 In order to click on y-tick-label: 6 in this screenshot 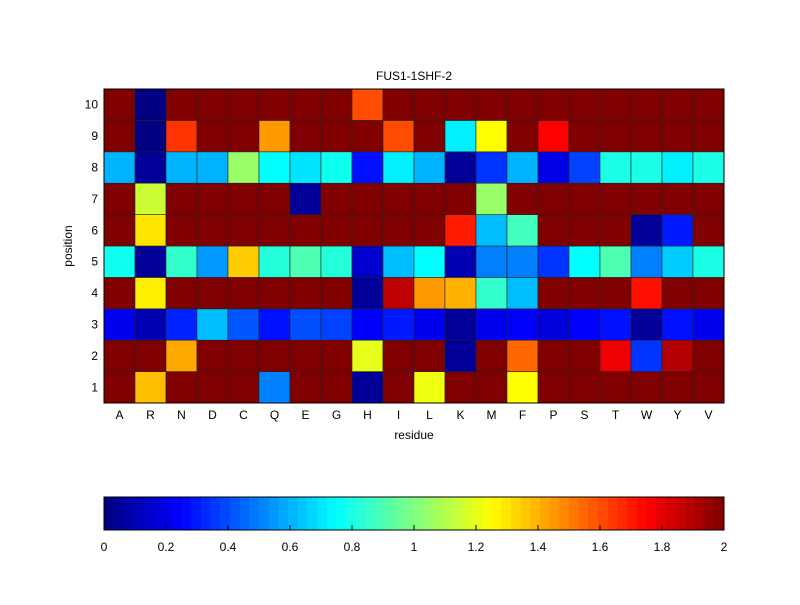, I will do `click(94, 230)`.